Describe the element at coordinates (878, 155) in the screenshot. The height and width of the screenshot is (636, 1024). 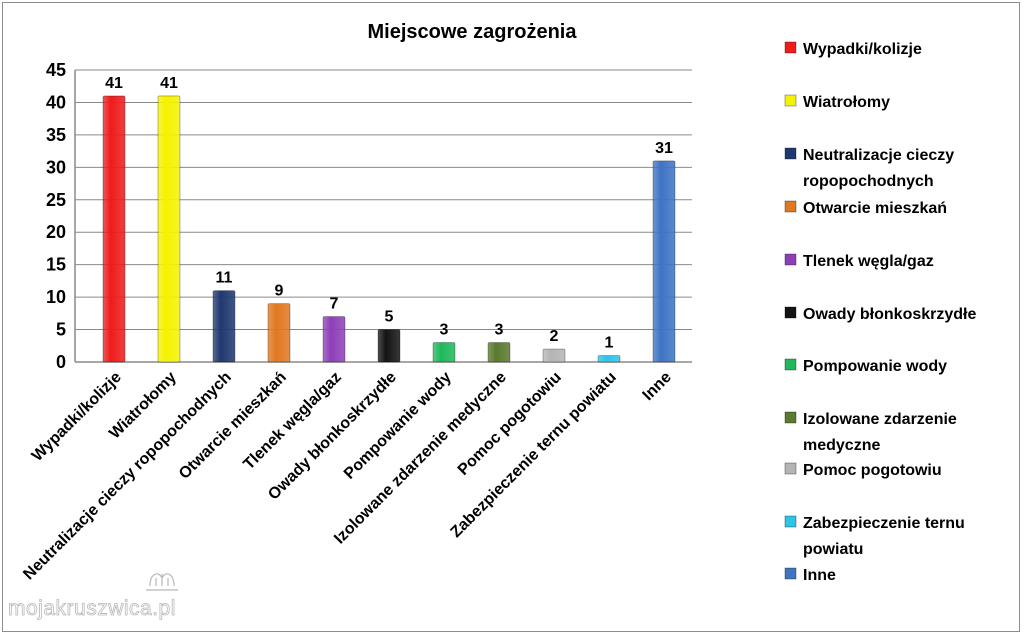
I see `legend-label: Neutralizacje cieczy` at that location.